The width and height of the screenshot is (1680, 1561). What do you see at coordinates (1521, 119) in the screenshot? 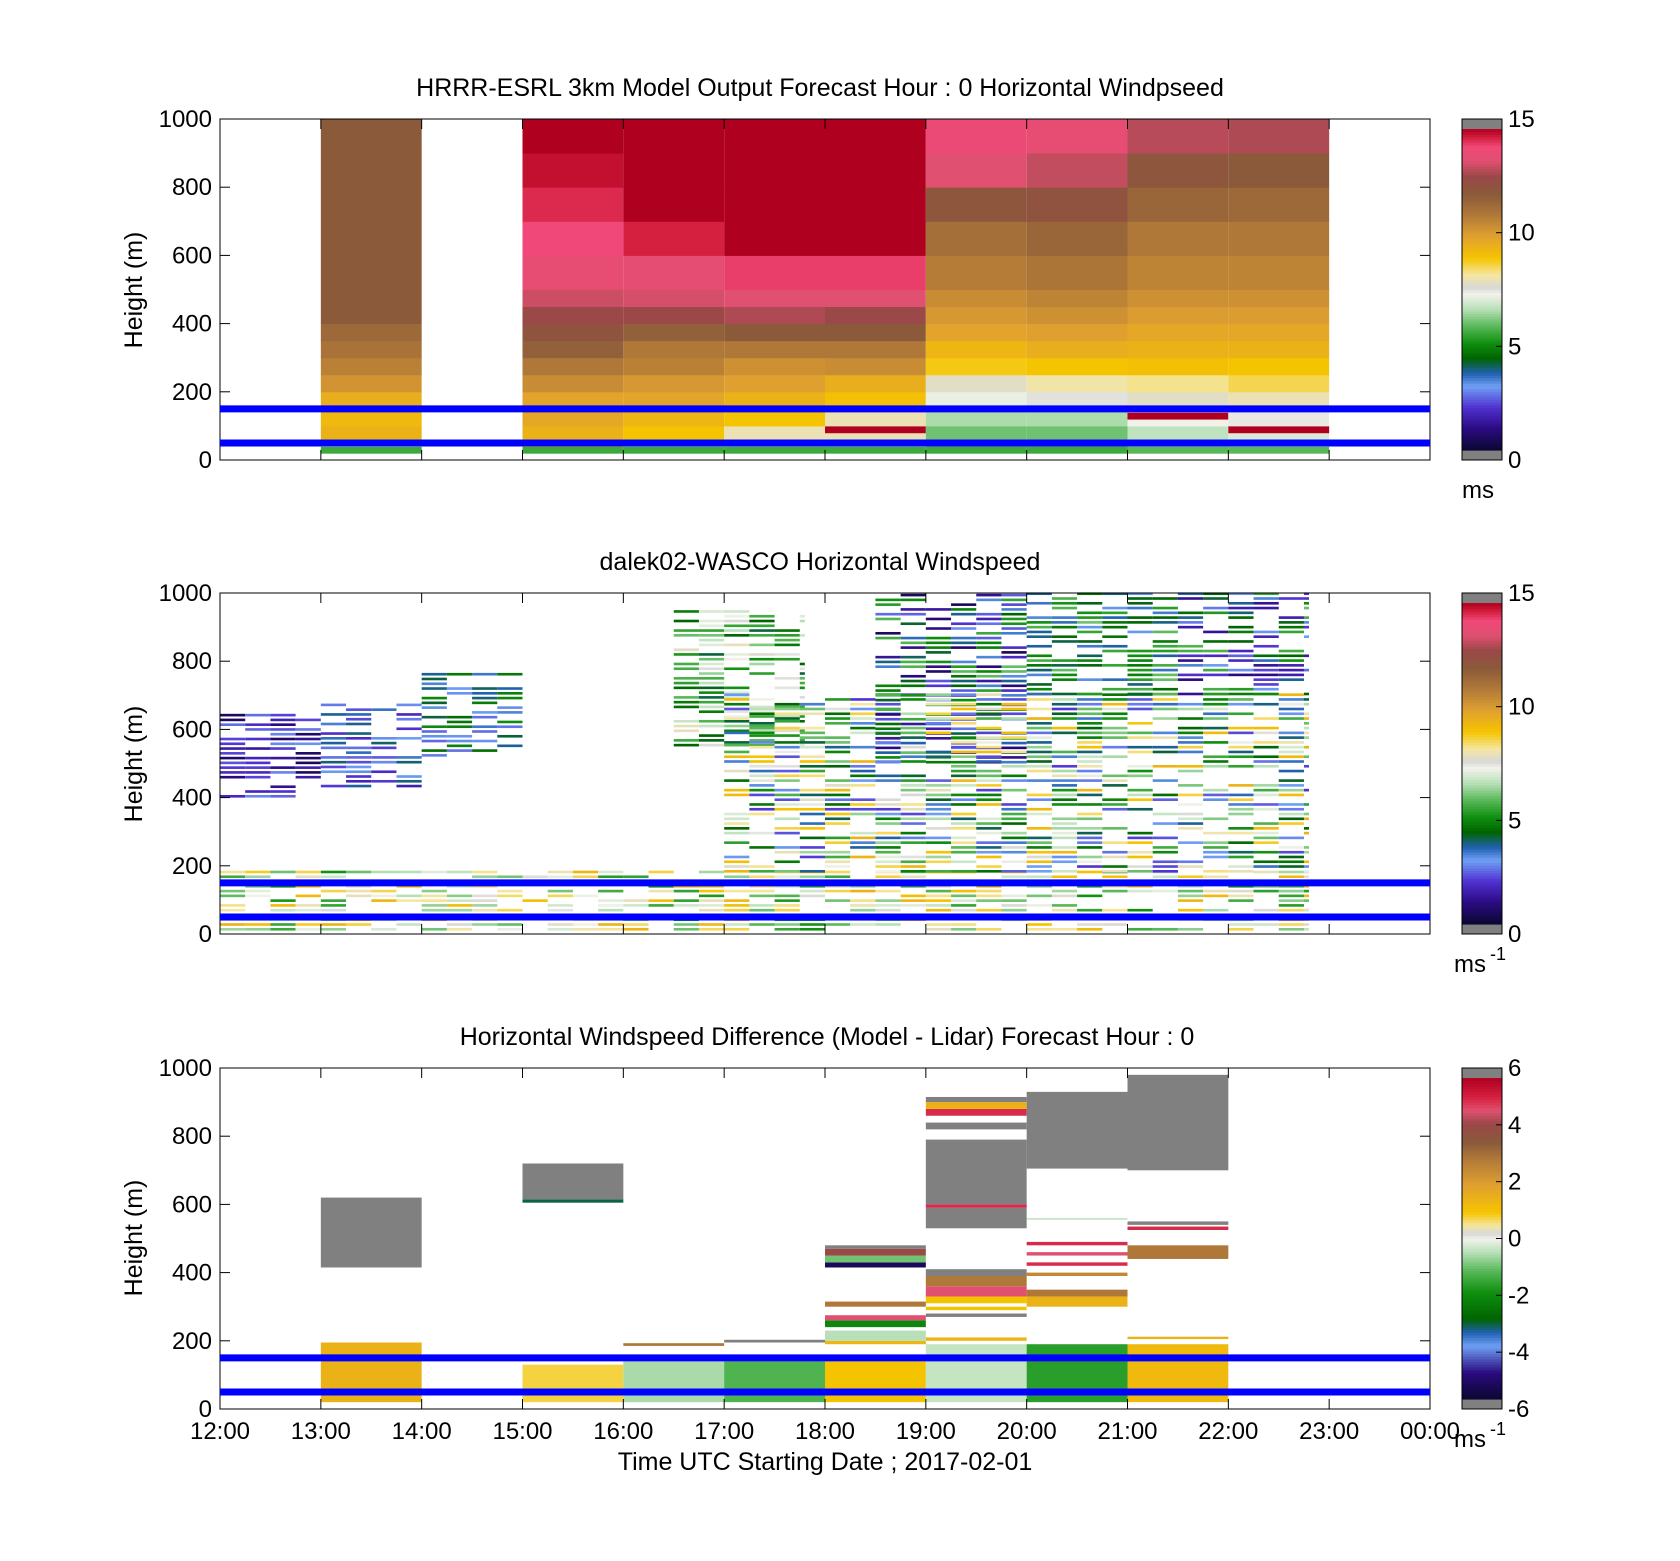
I see `colorbar-tick-label: 15` at bounding box center [1521, 119].